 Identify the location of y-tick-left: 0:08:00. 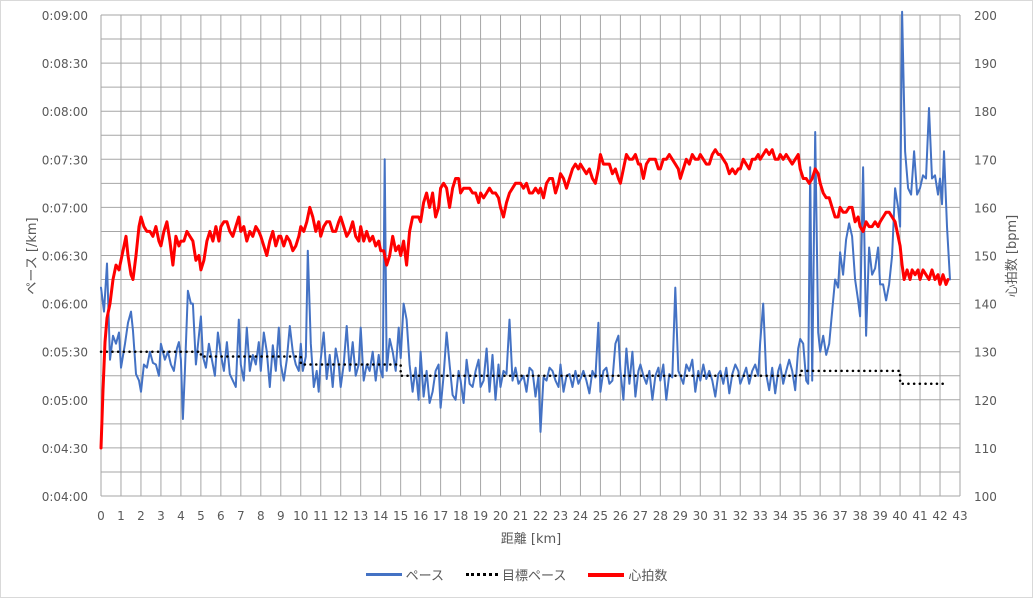
(65, 112).